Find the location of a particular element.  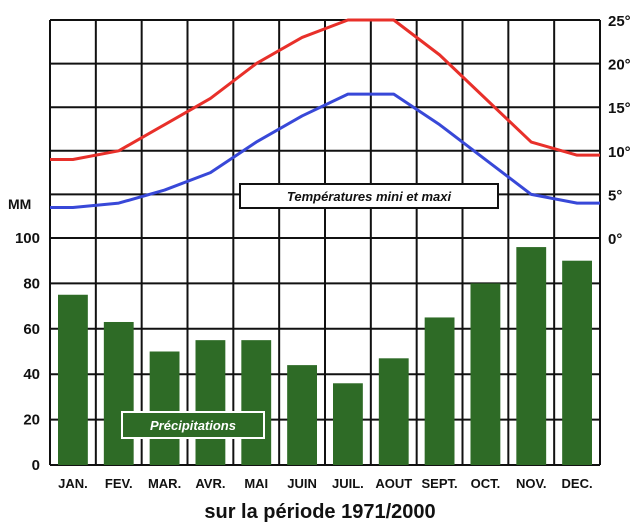

precipitation-tick-label: 60 is located at coordinates (31, 329).